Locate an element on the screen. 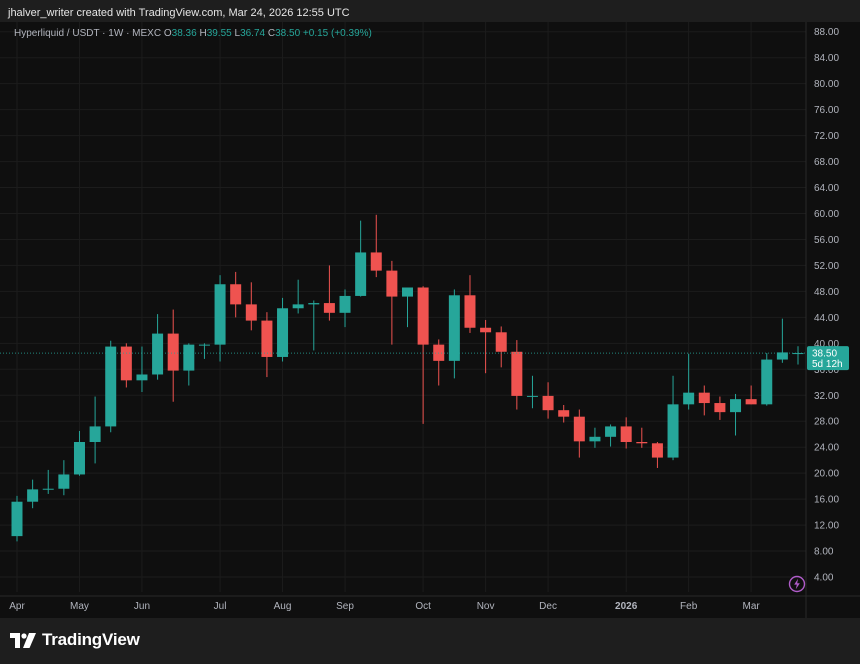 This screenshot has width=860, height=664. x-tick-label: 2026 is located at coordinates (626, 606).